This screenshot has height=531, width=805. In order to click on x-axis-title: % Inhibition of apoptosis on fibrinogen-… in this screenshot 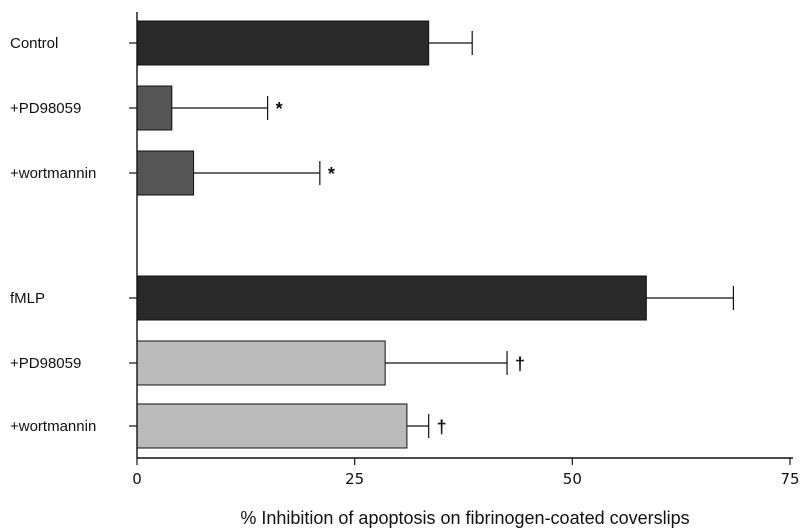, I will do `click(464, 518)`.